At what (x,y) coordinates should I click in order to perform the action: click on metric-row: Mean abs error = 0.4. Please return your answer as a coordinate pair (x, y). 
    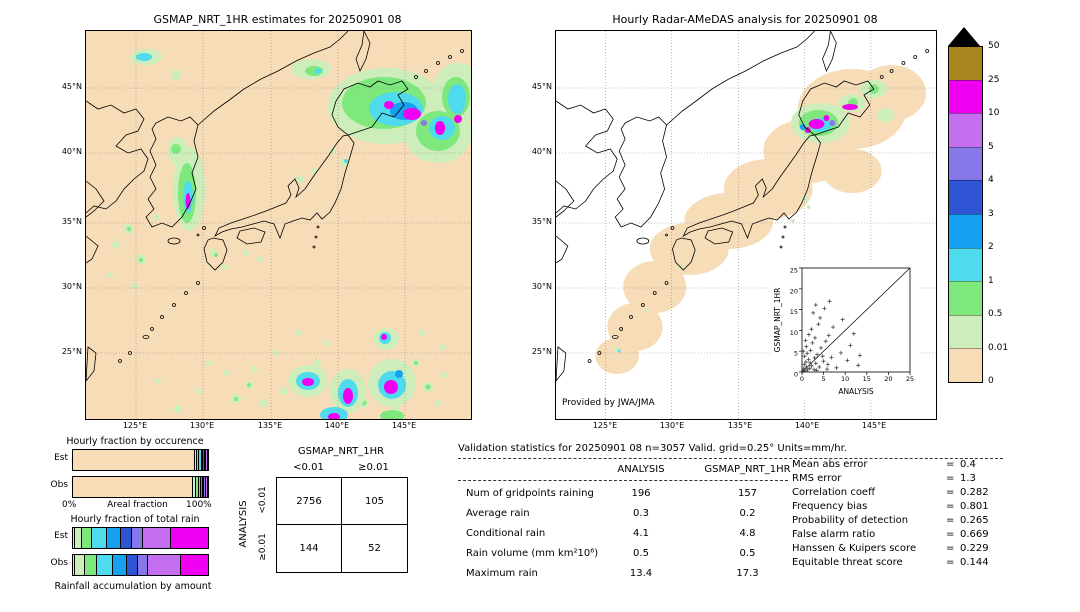
    Looking at the image, I should click on (884, 464).